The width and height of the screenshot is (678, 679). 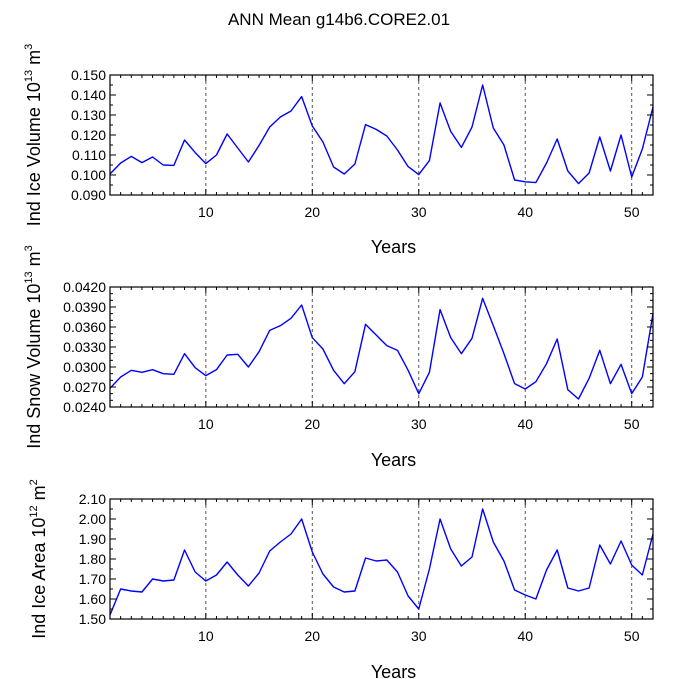 I want to click on y-tick-label: 0.0330, so click(x=84, y=347).